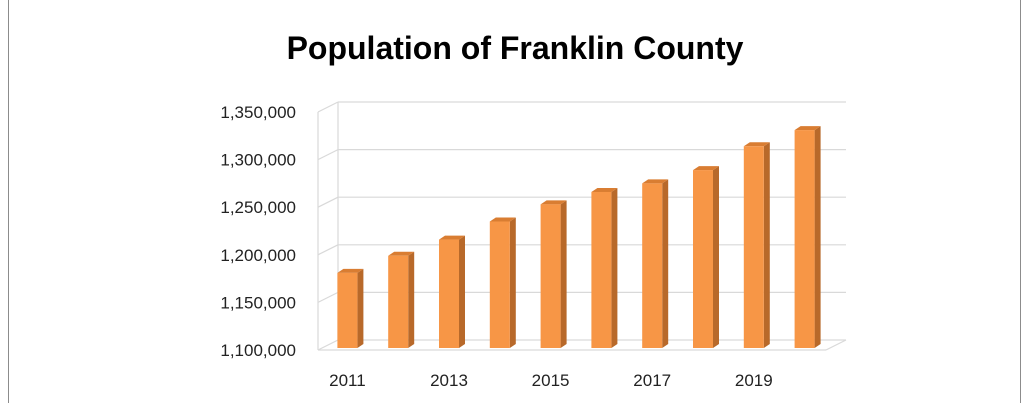  I want to click on x-tick-label: 2017, so click(652, 380).